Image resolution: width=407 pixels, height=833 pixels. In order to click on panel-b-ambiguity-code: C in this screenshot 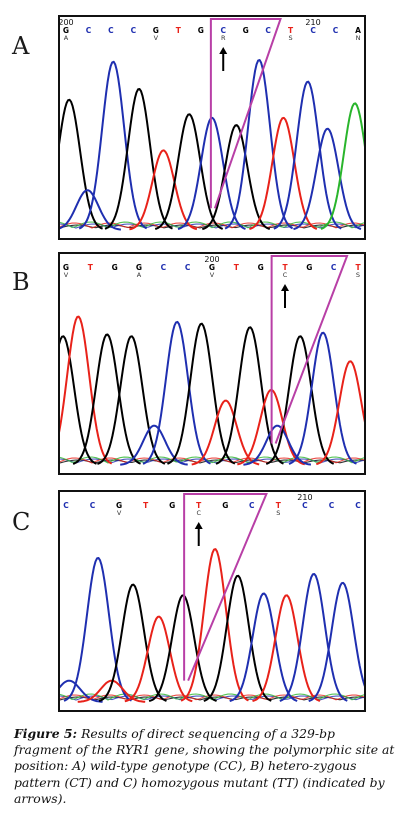, I will do `click(285, 275)`.